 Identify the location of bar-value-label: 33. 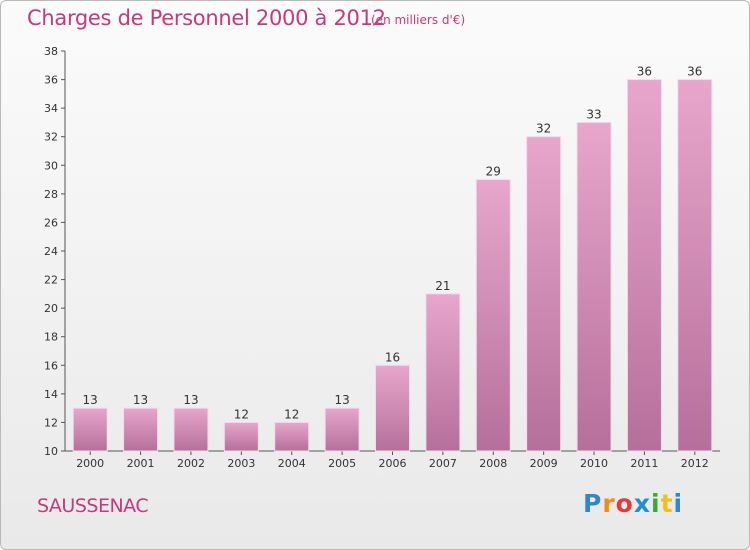
(593, 114).